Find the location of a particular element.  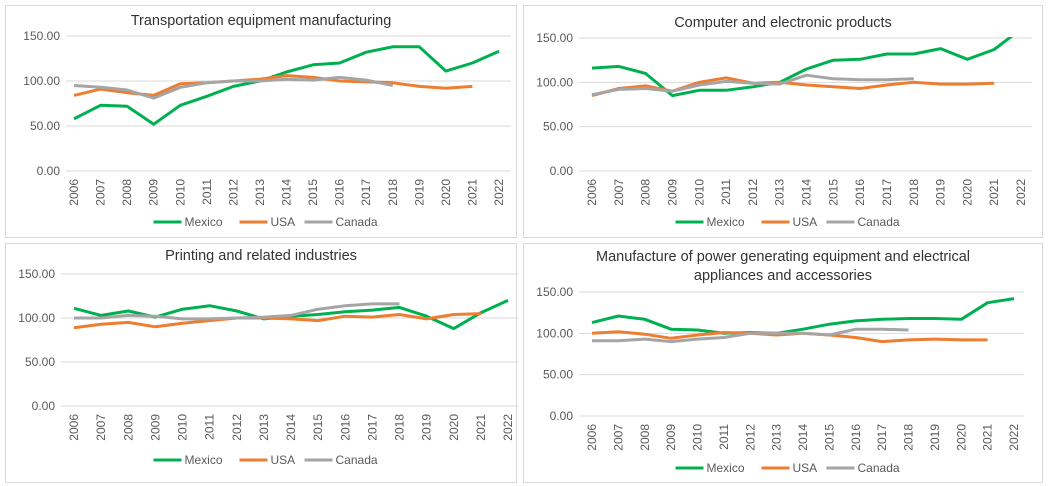

series-line-usa is located at coordinates (277, 321).